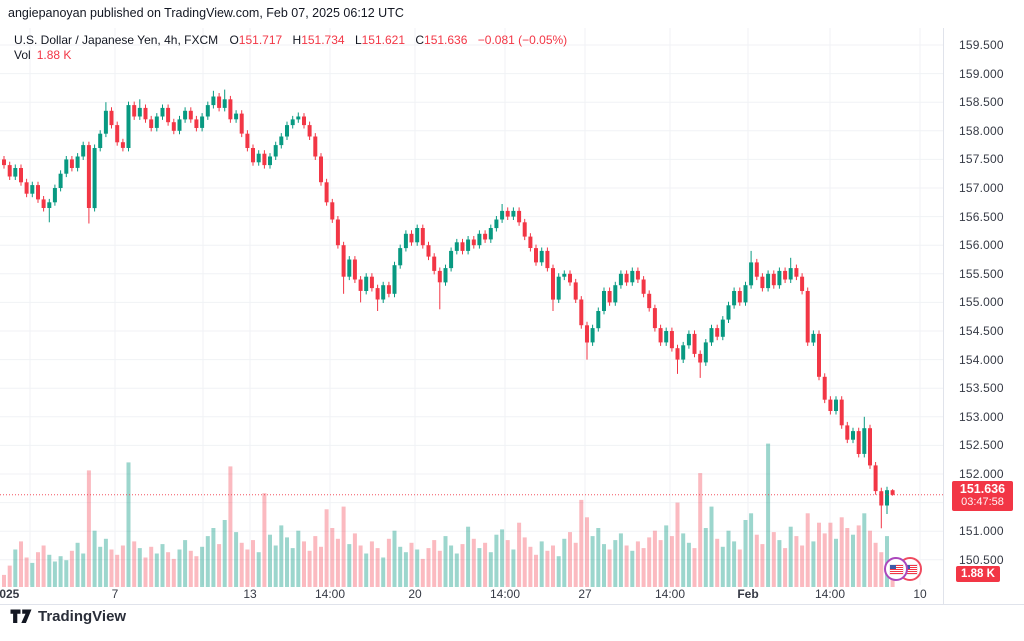  I want to click on symbol-title: U.S. Dollar / Japanese Yen, 4h, FXCM, so click(116, 40).